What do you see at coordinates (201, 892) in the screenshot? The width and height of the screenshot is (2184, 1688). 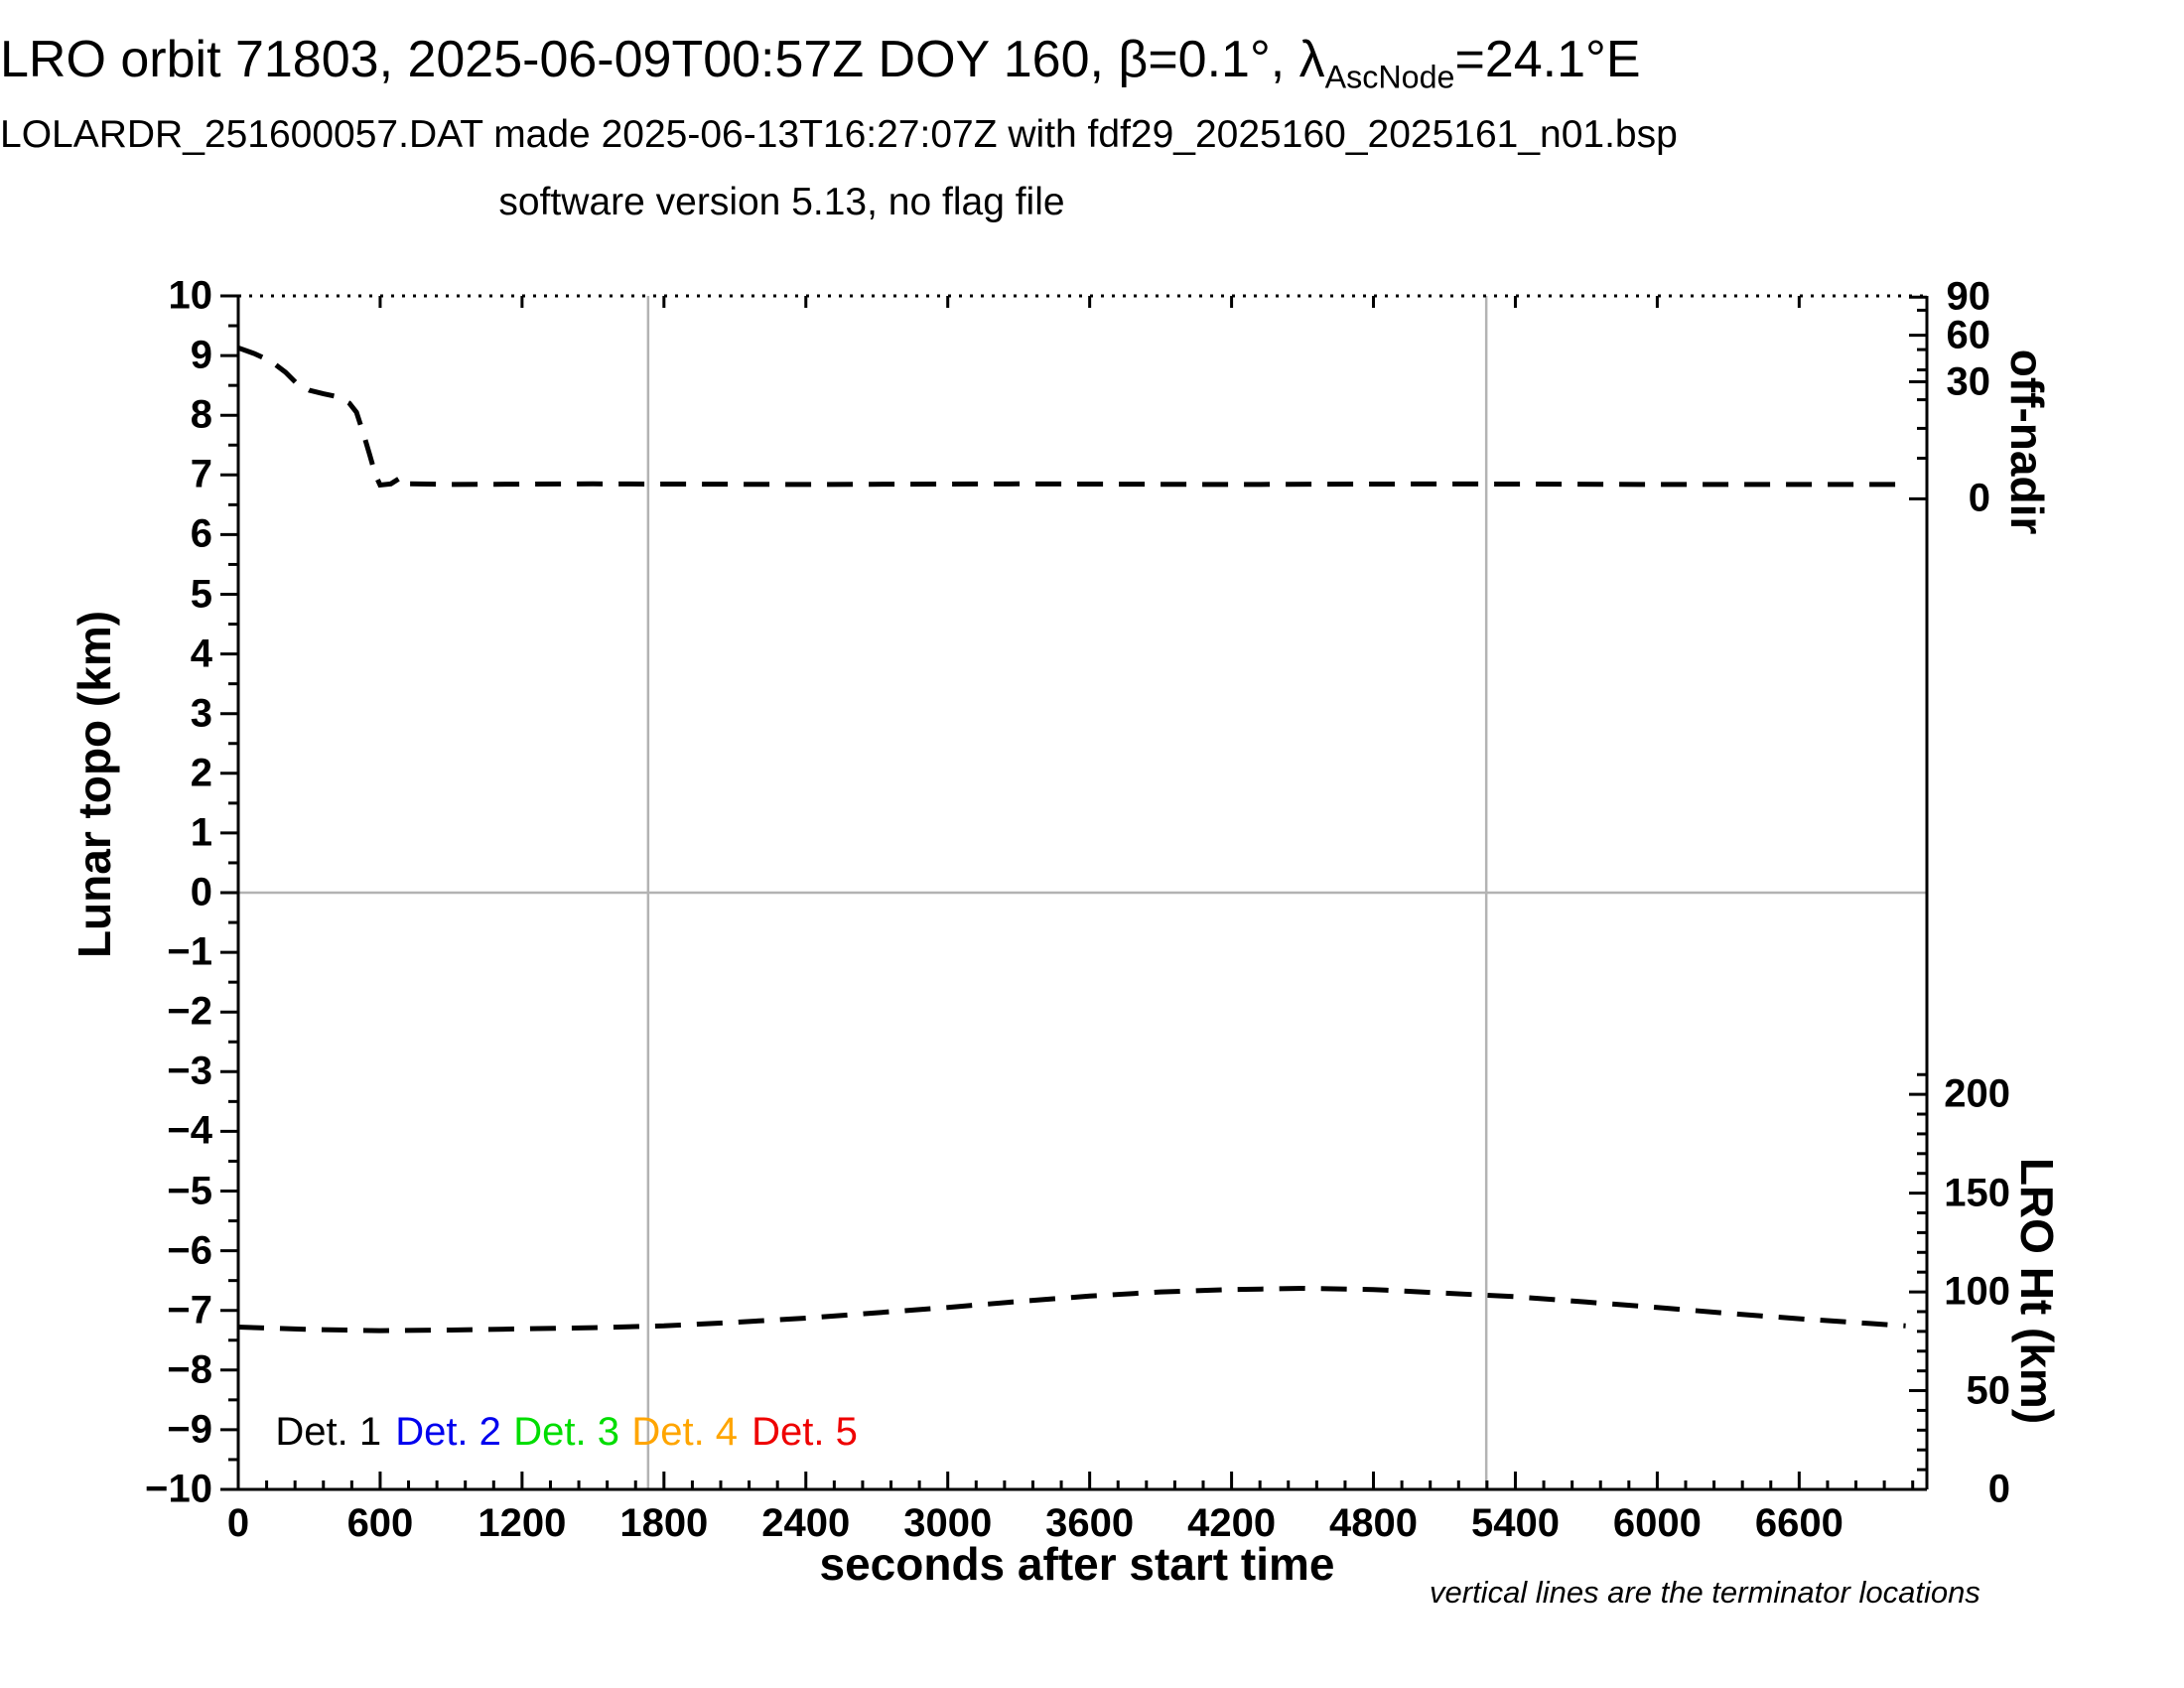 I see `y-left-tick-label-0: 0` at bounding box center [201, 892].